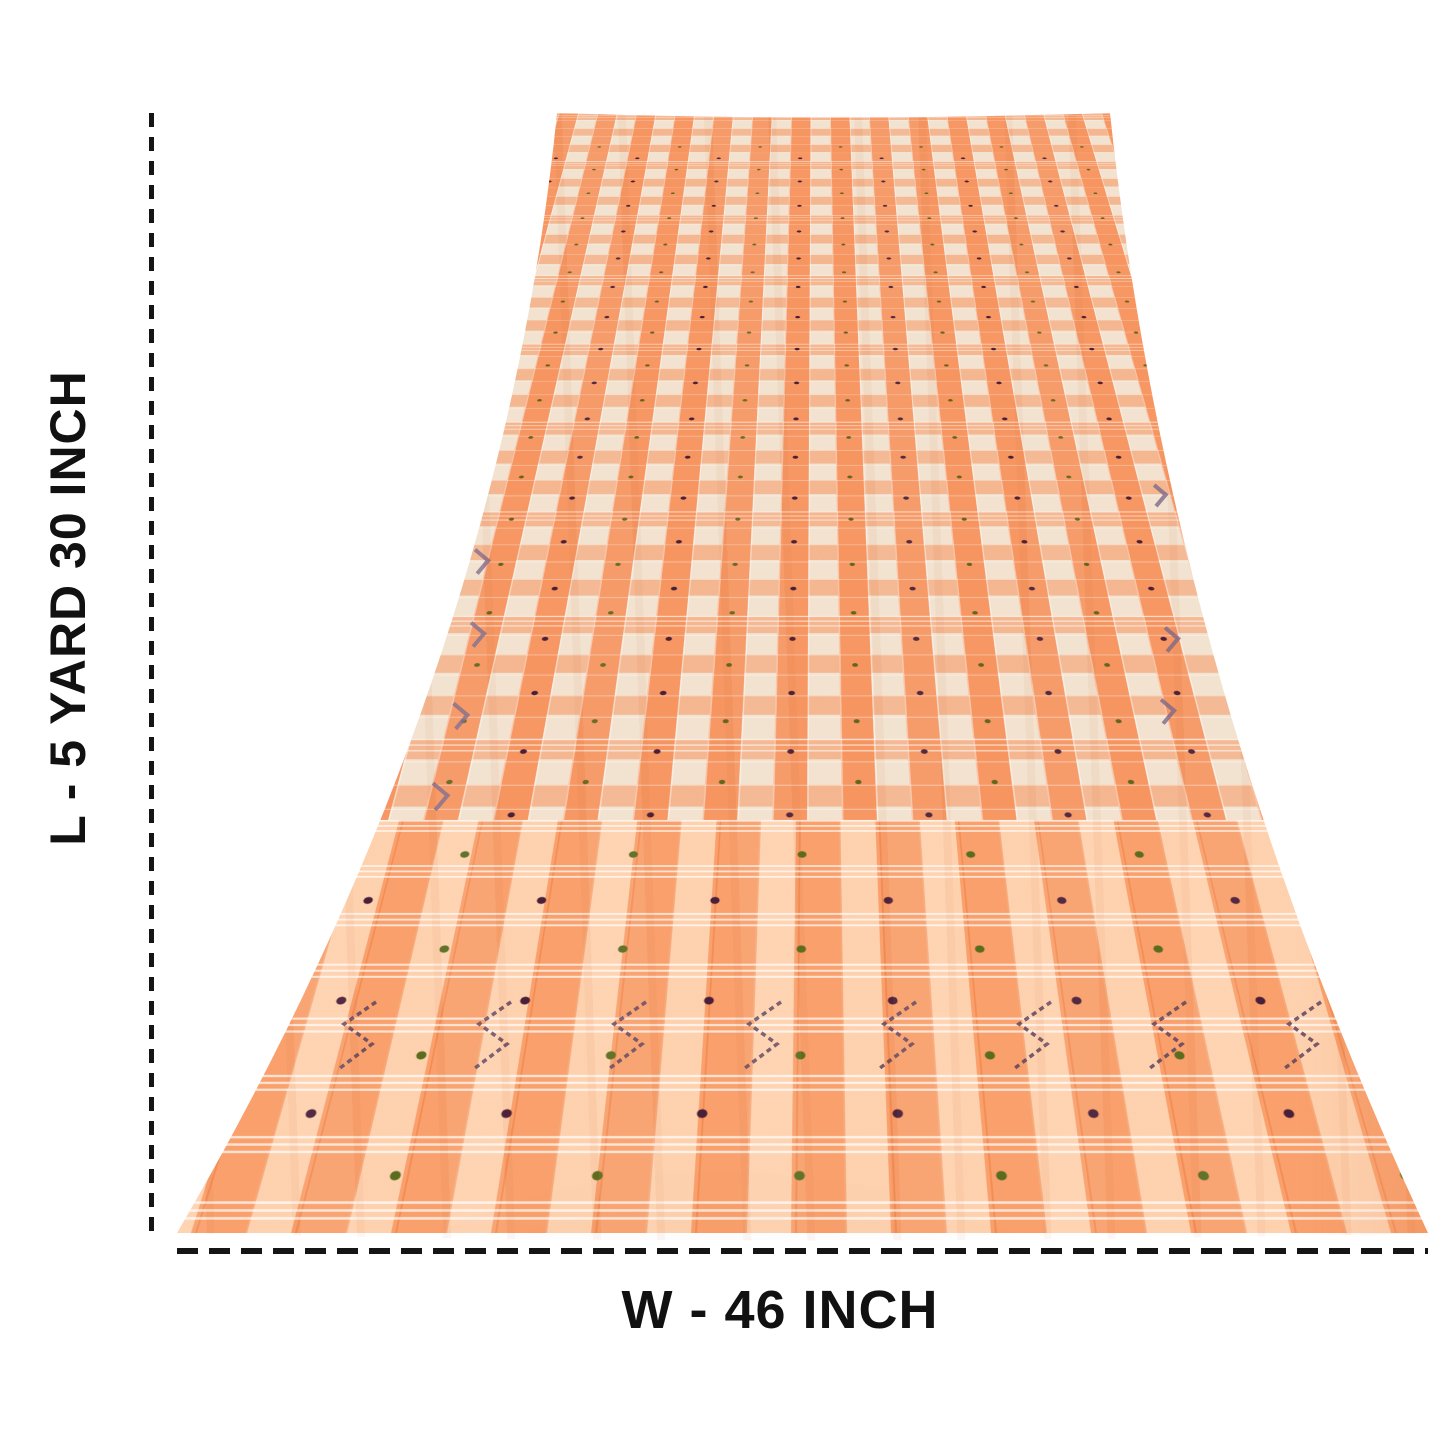  What do you see at coordinates (780, 1310) in the screenshot?
I see `width-label: W - 46 INCH` at bounding box center [780, 1310].